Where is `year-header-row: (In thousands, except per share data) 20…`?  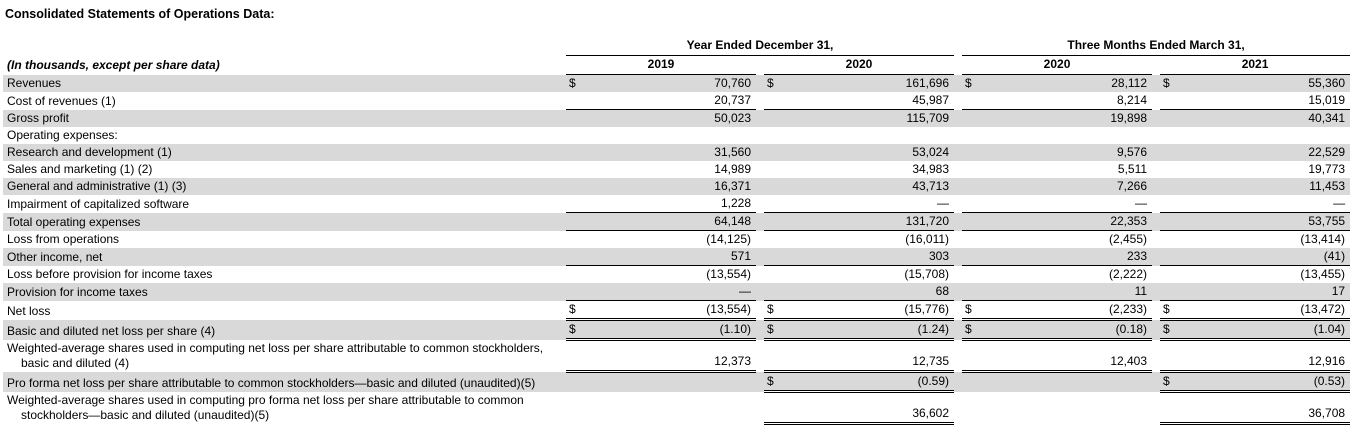
year-header-row: (In thousands, except per share data) 20… is located at coordinates (677, 65).